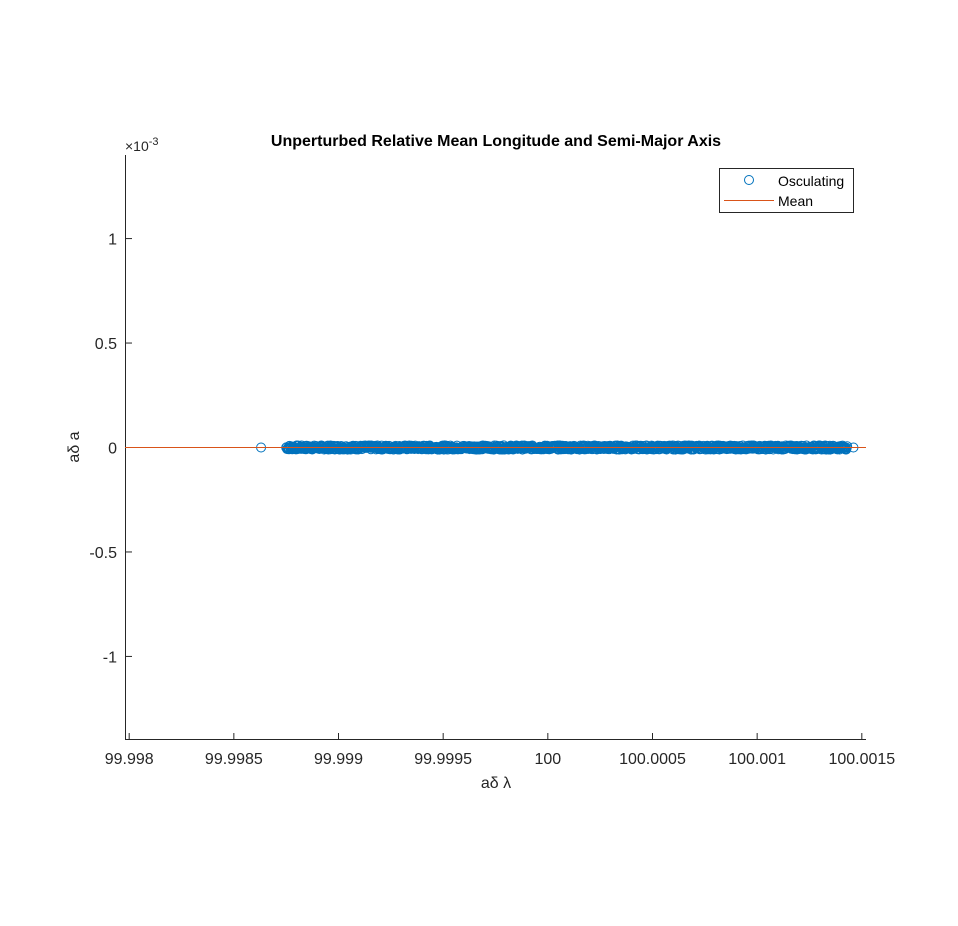 The image size is (958, 926). Describe the element at coordinates (74, 446) in the screenshot. I see `y-axis-label: aδ a` at that location.